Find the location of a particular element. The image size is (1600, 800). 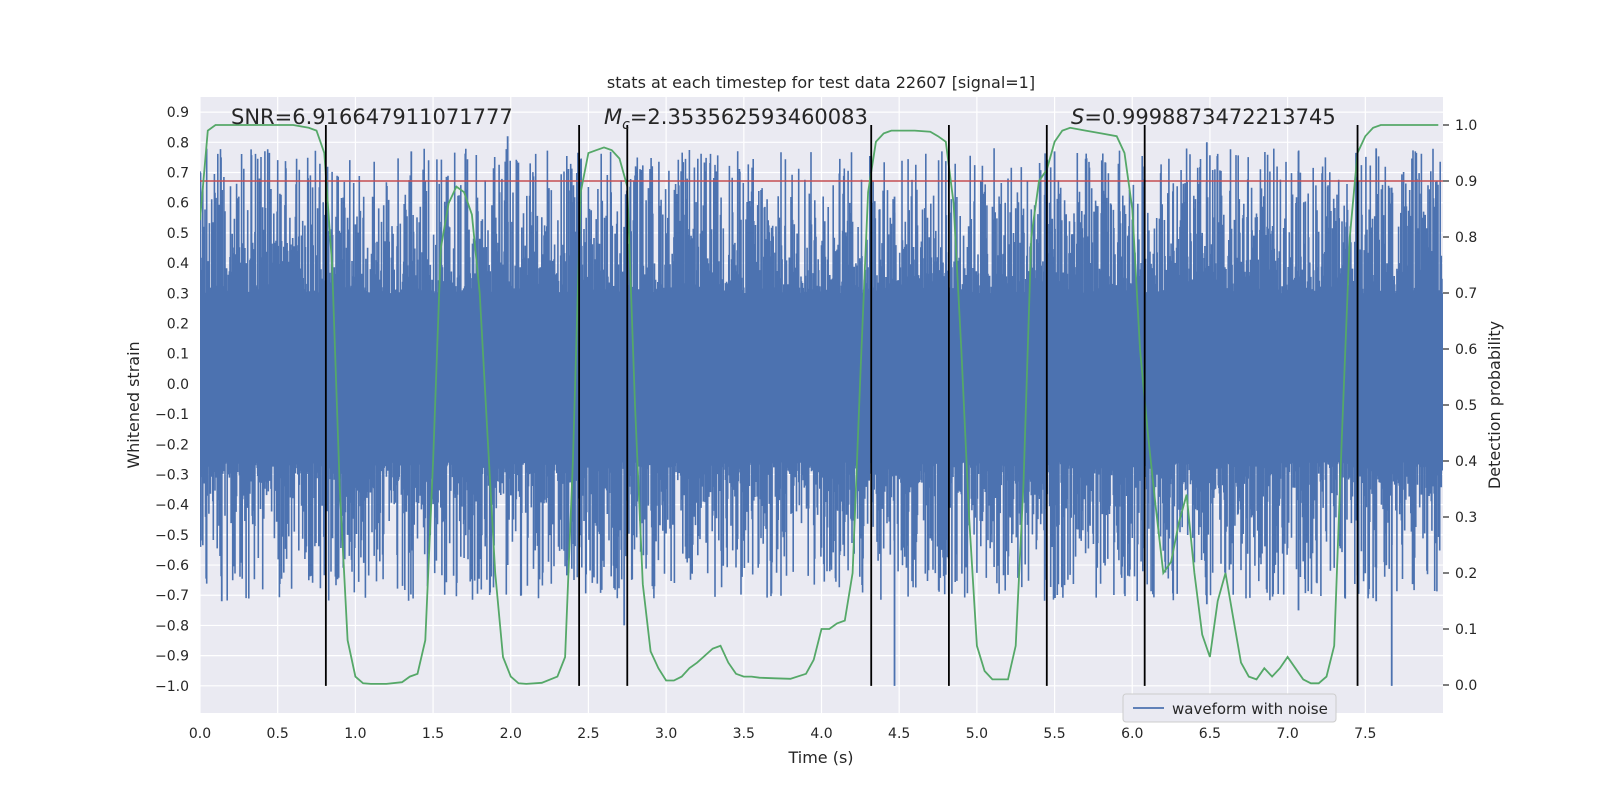

y2-tick-label: 0.1 is located at coordinates (1466, 630).